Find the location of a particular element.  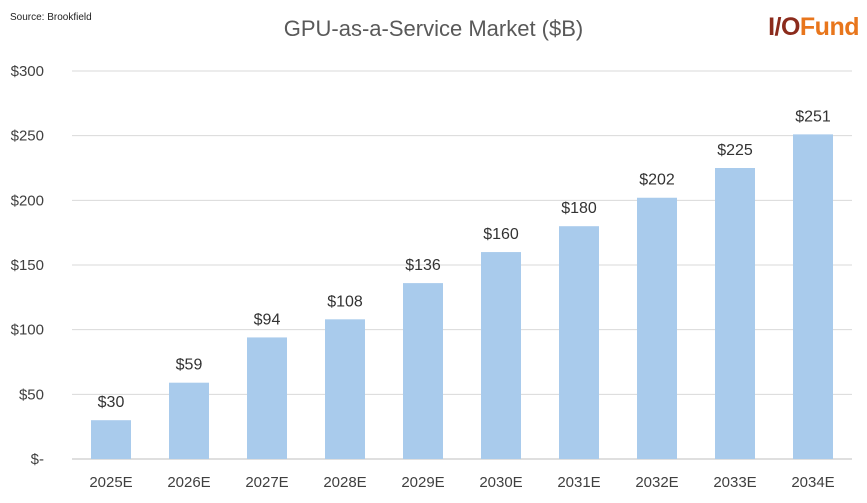

data-label: $251 is located at coordinates (813, 116).